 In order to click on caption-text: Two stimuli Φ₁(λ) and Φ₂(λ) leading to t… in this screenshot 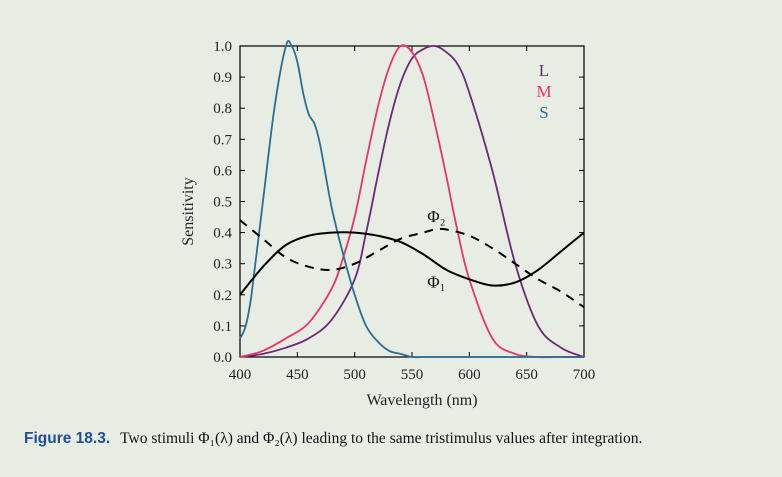, I will do `click(381, 438)`.